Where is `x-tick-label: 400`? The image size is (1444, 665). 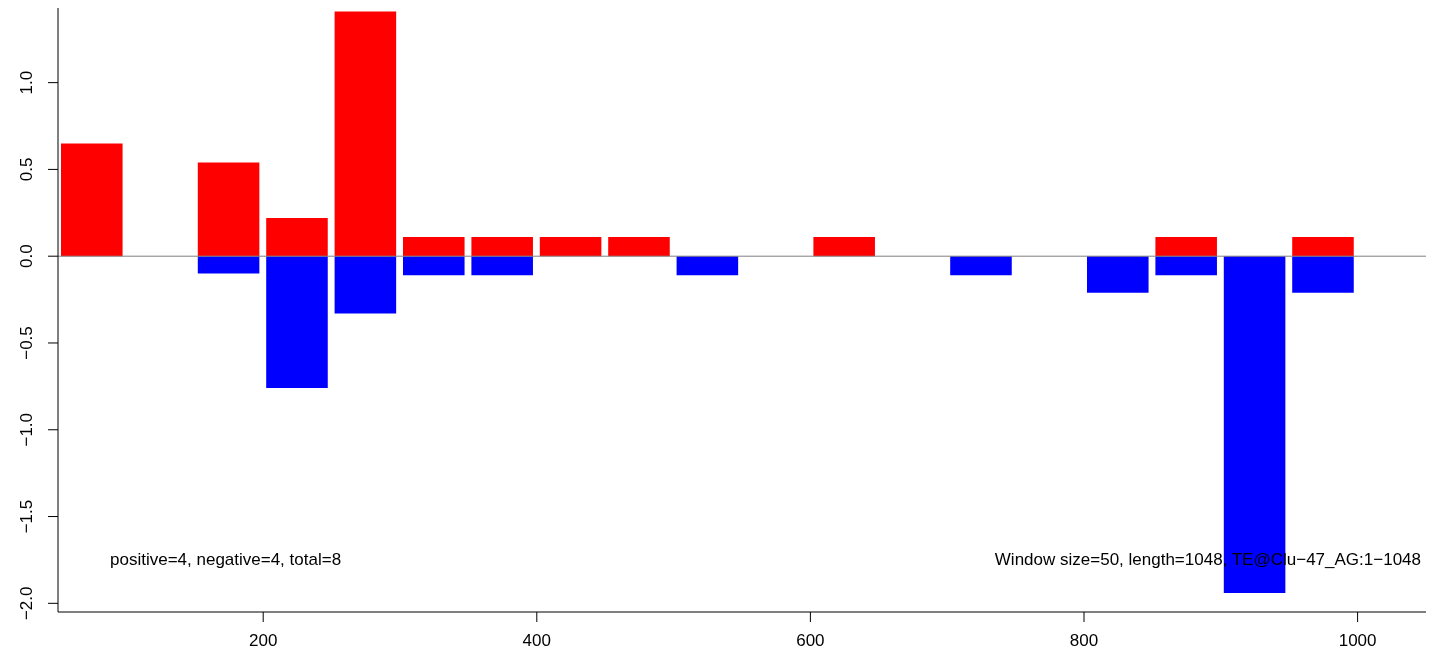 x-tick-label: 400 is located at coordinates (536, 641).